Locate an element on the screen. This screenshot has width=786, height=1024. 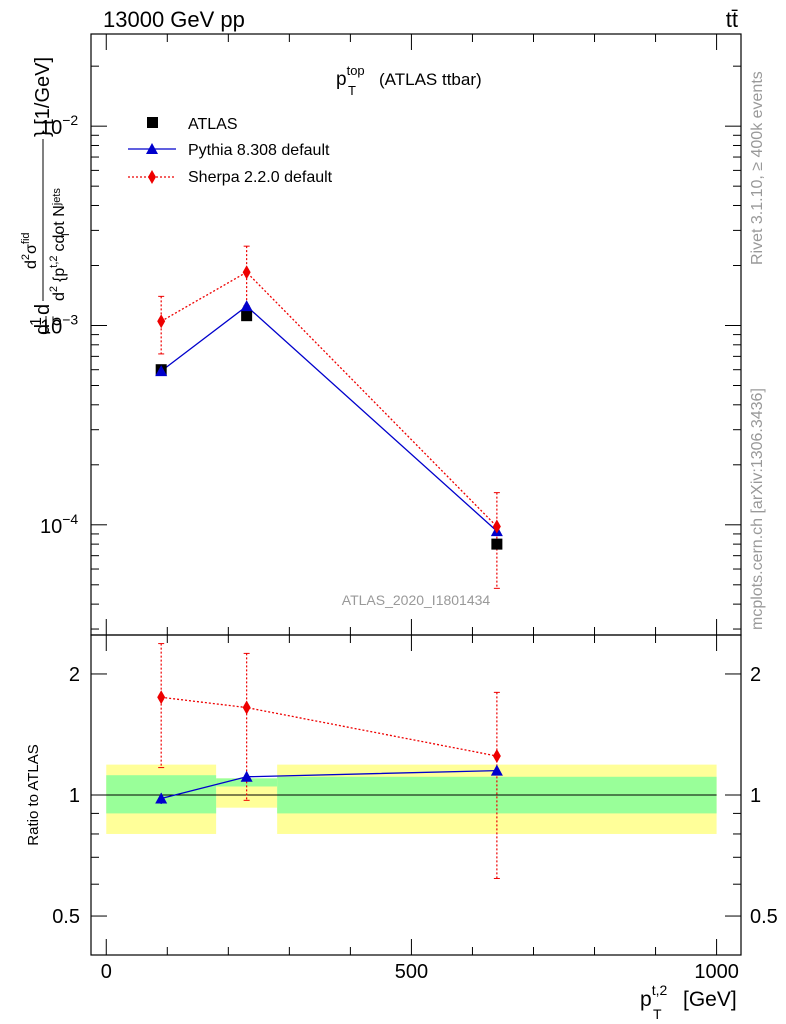
energy-label: 13000 GeV pp is located at coordinates (174, 19).